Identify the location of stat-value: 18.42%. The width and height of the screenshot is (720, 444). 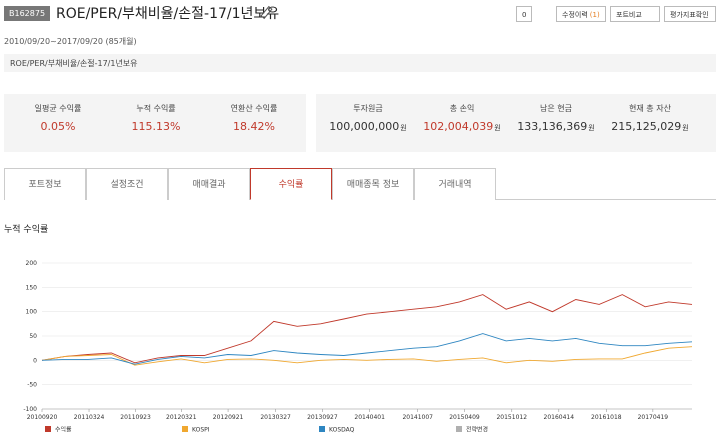
(254, 126).